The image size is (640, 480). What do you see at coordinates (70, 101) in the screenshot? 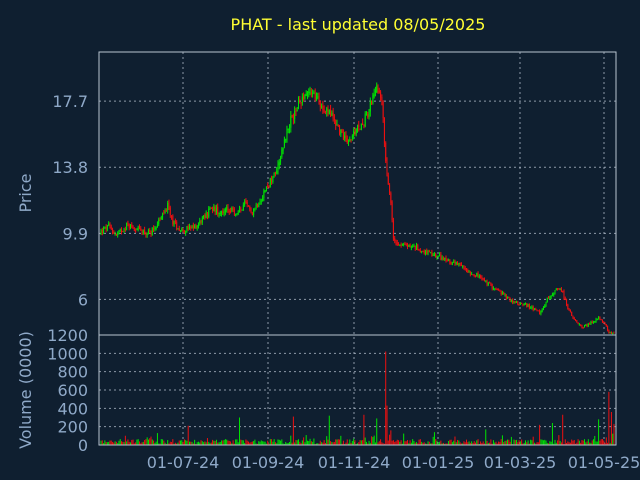
I see `price-tick-label: 17.7` at bounding box center [70, 101].